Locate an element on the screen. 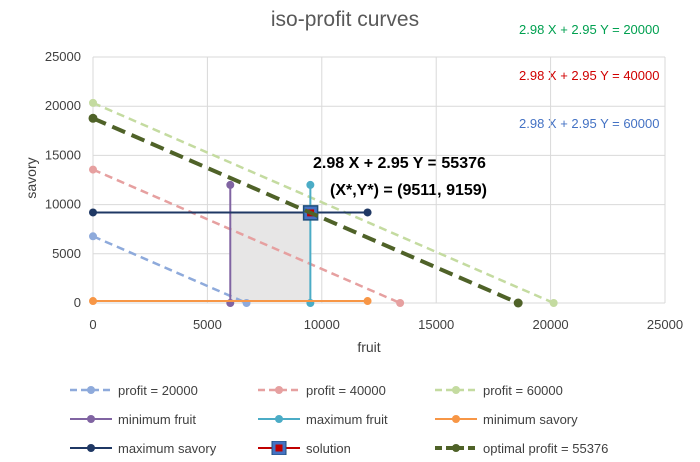 Image resolution: width=700 pixels, height=462 pixels. legend-label-minimum-fruit: minimum fruit is located at coordinates (157, 419).